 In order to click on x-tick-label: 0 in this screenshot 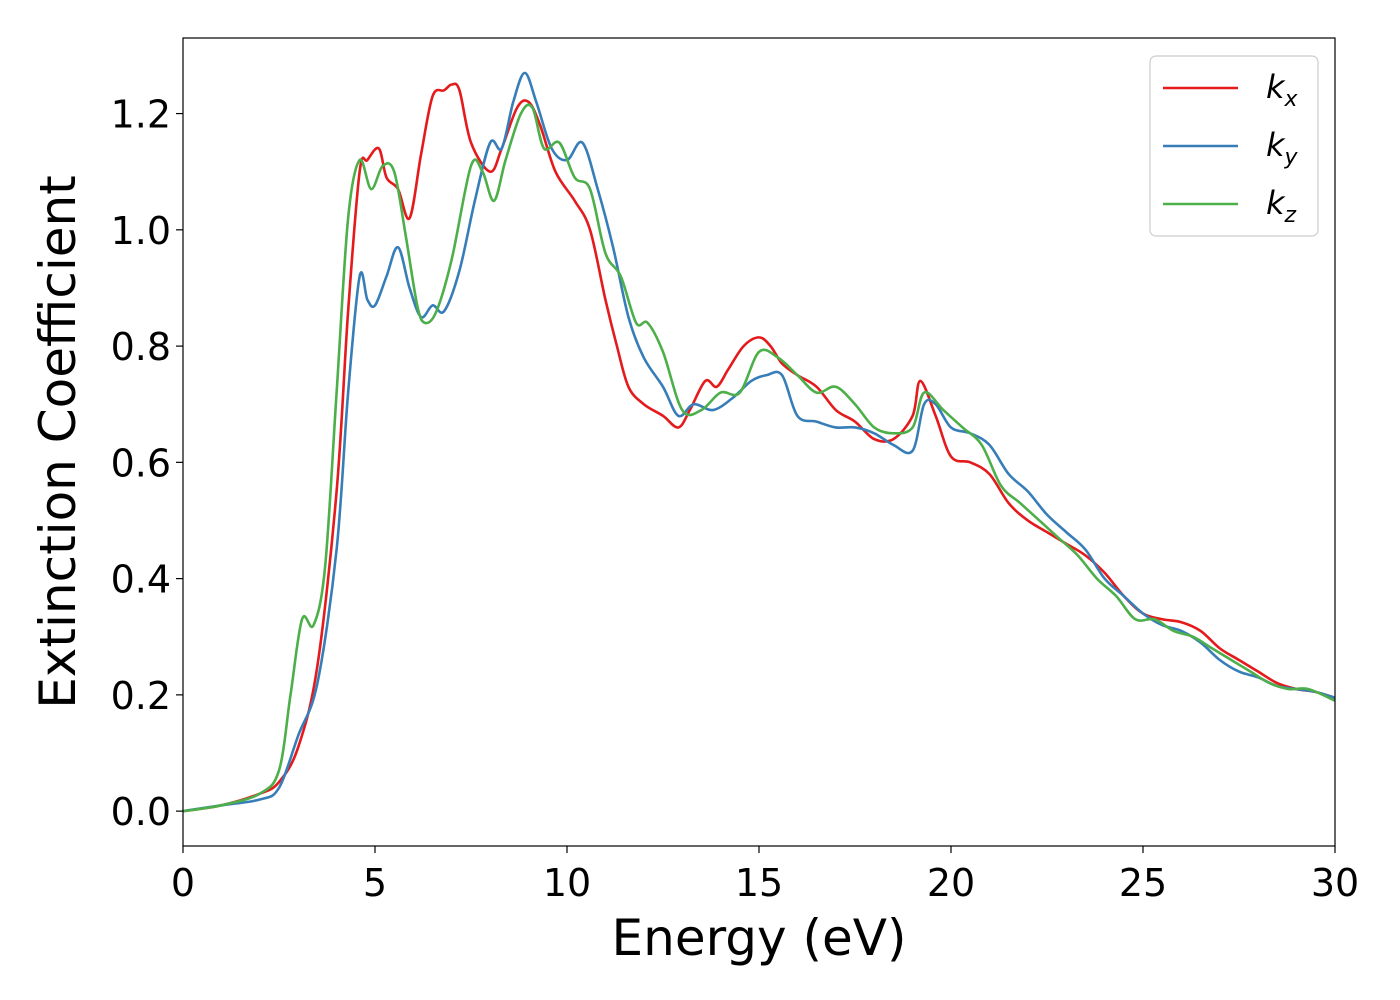, I will do `click(183, 883)`.